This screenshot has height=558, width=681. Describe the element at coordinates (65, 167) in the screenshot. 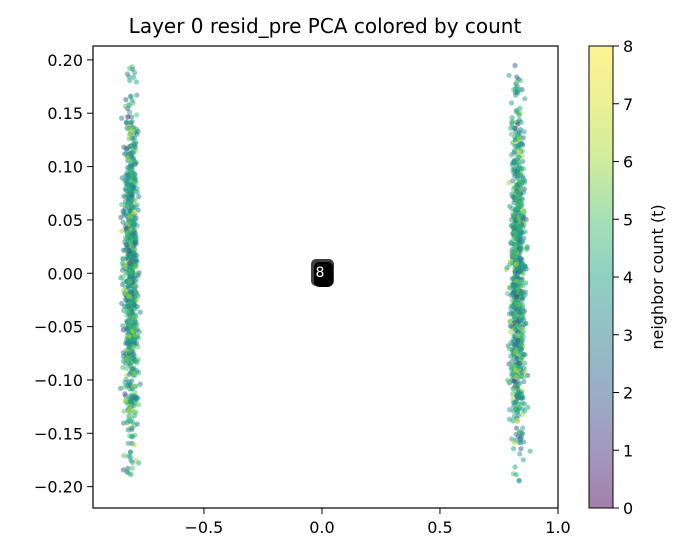

I see `y-tick-label: 0.10` at that location.